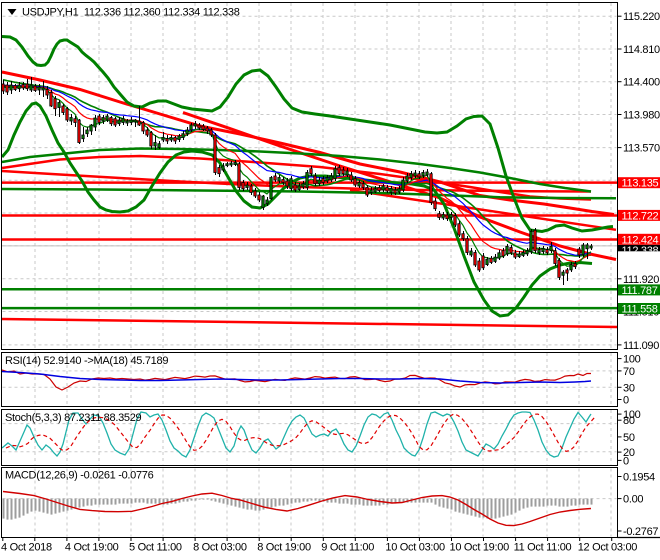  Describe the element at coordinates (629, 388) in the screenshot. I see `svg-text: 30` at that location.